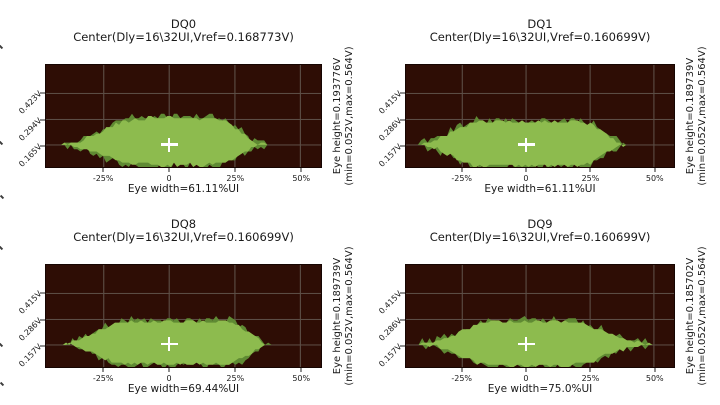  Describe the element at coordinates (337, 116) in the screenshot. I see `eye-height-value: Eye height=0.193776V` at that location.